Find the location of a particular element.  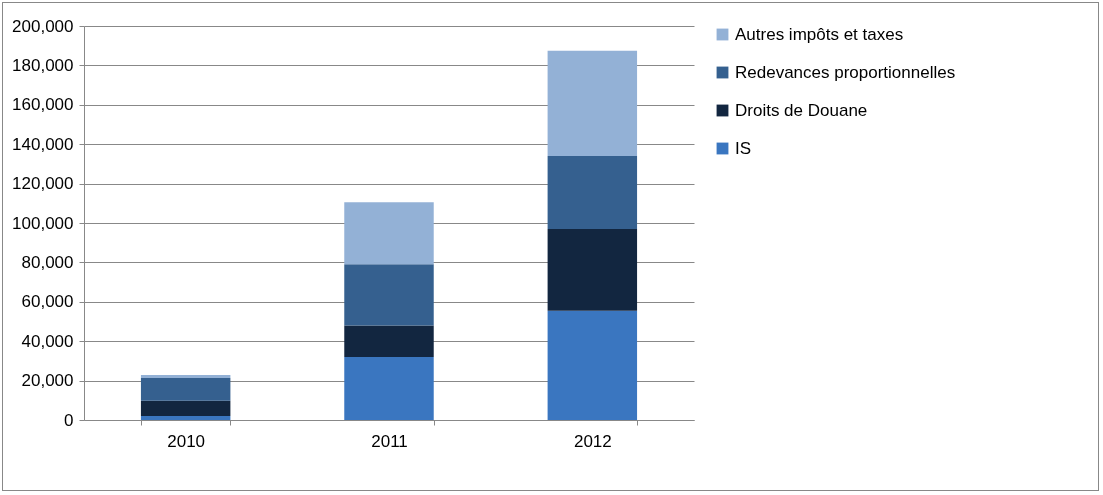

x-tick-label: 2011 is located at coordinates (389, 441).